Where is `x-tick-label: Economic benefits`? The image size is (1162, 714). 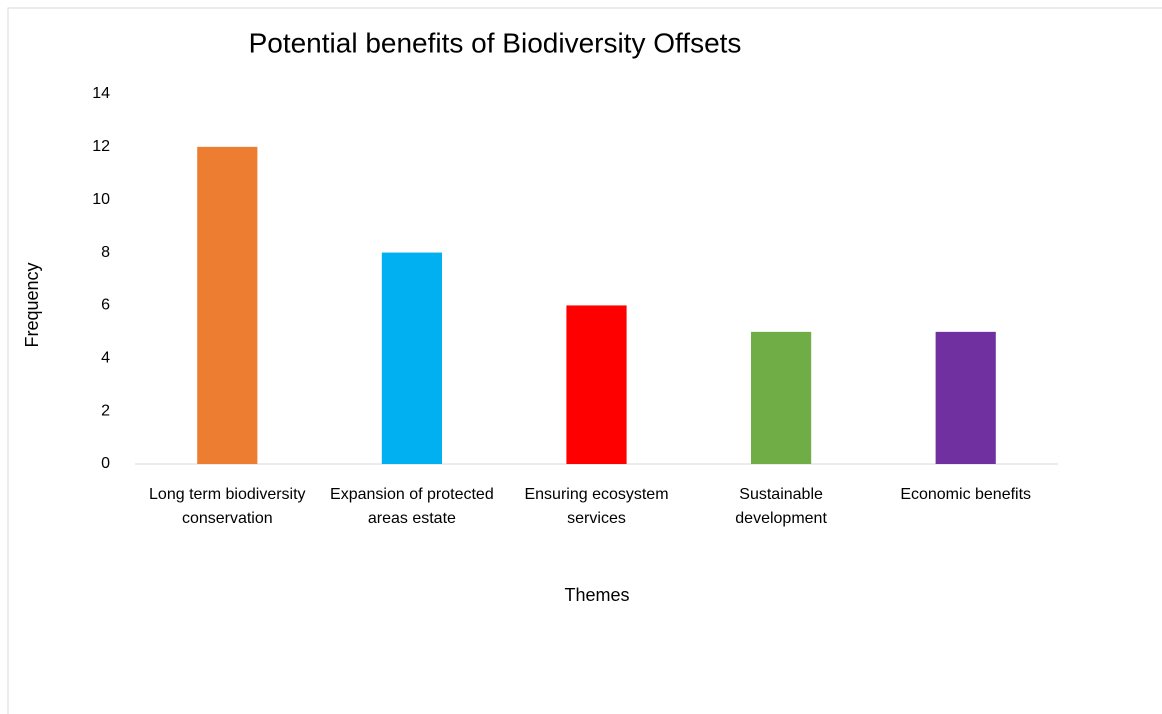 x-tick-label: Economic benefits is located at coordinates (966, 494).